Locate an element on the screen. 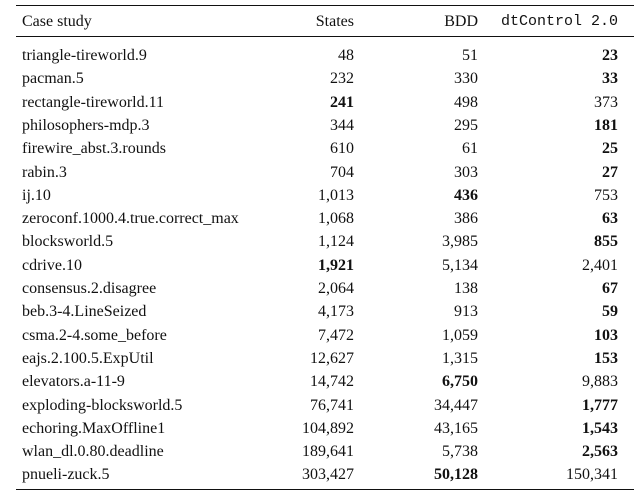 The image size is (640, 492). value-cell: 59 is located at coordinates (610, 312).